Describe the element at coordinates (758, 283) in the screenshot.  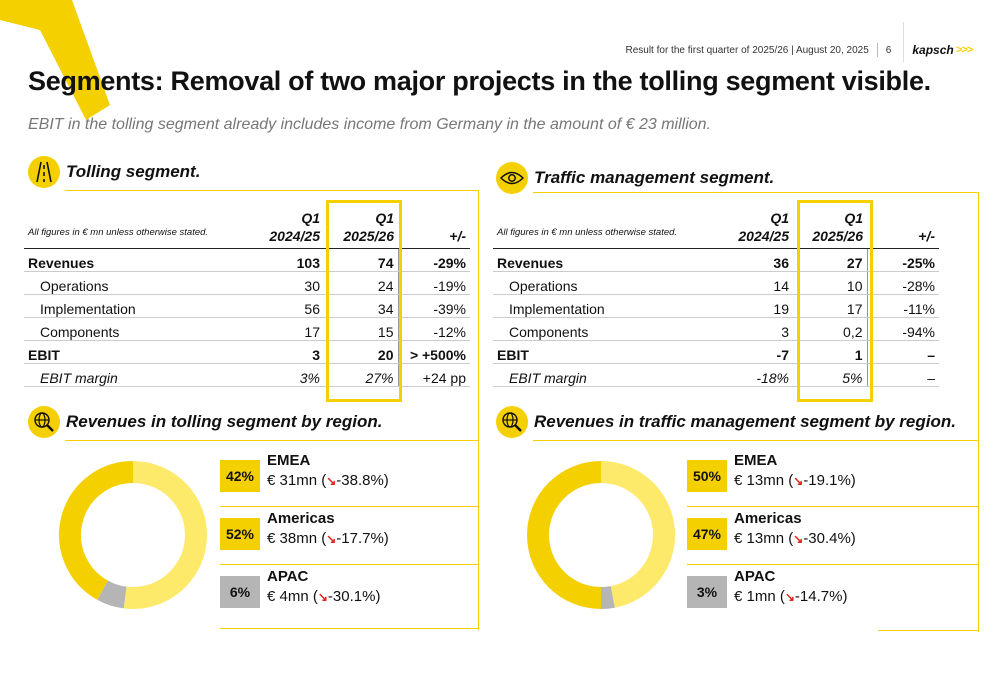
I see `row-value-prev: 14` at that location.